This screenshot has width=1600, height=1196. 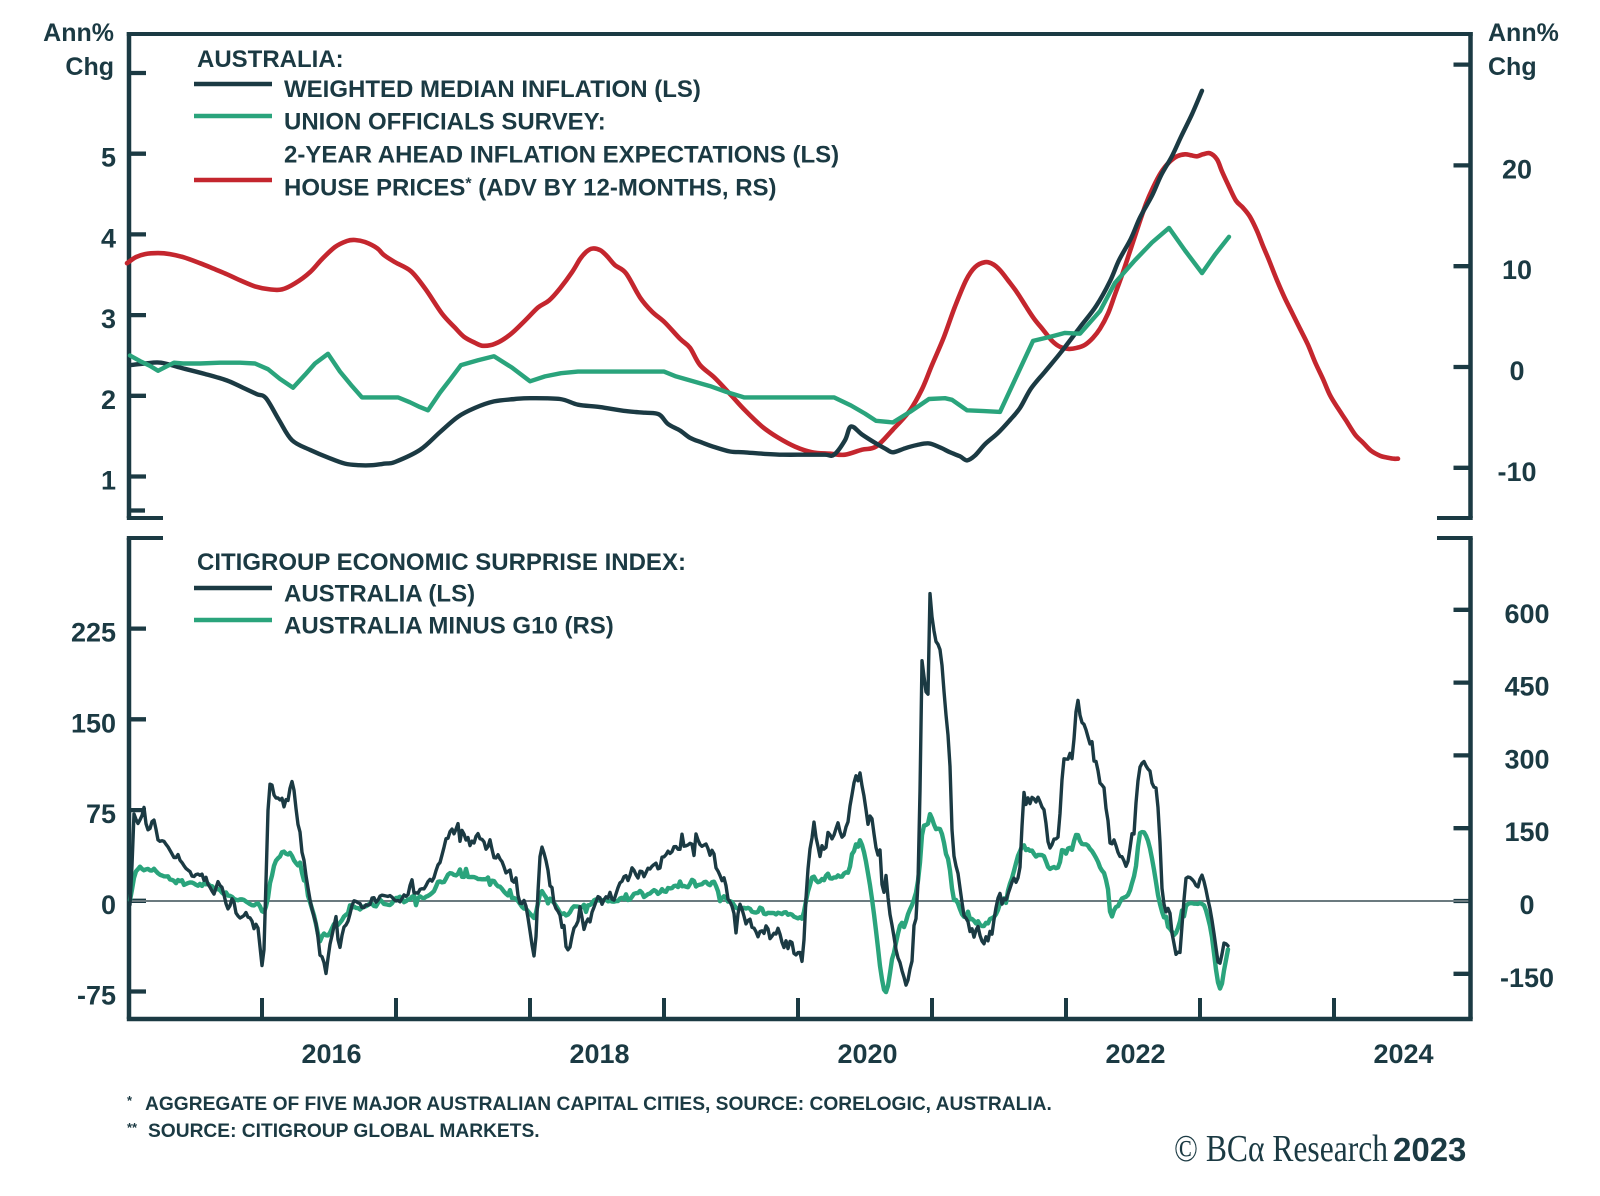 I want to click on svg-text: AUSTRALIA MINUS G10 (RS), so click(x=449, y=626).